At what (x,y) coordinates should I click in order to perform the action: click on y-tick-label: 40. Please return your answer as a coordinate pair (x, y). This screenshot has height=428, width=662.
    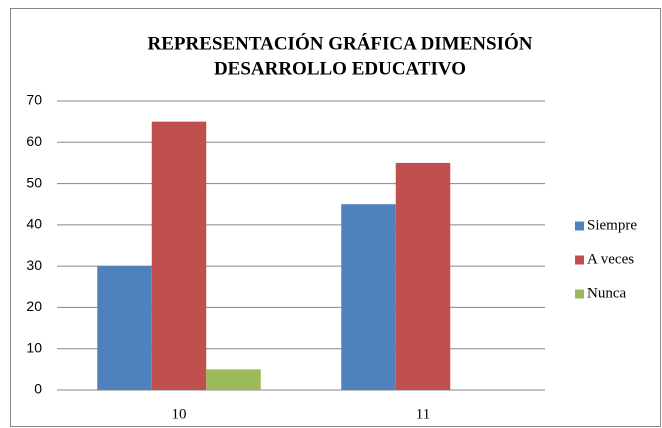
    Looking at the image, I should click on (34, 224).